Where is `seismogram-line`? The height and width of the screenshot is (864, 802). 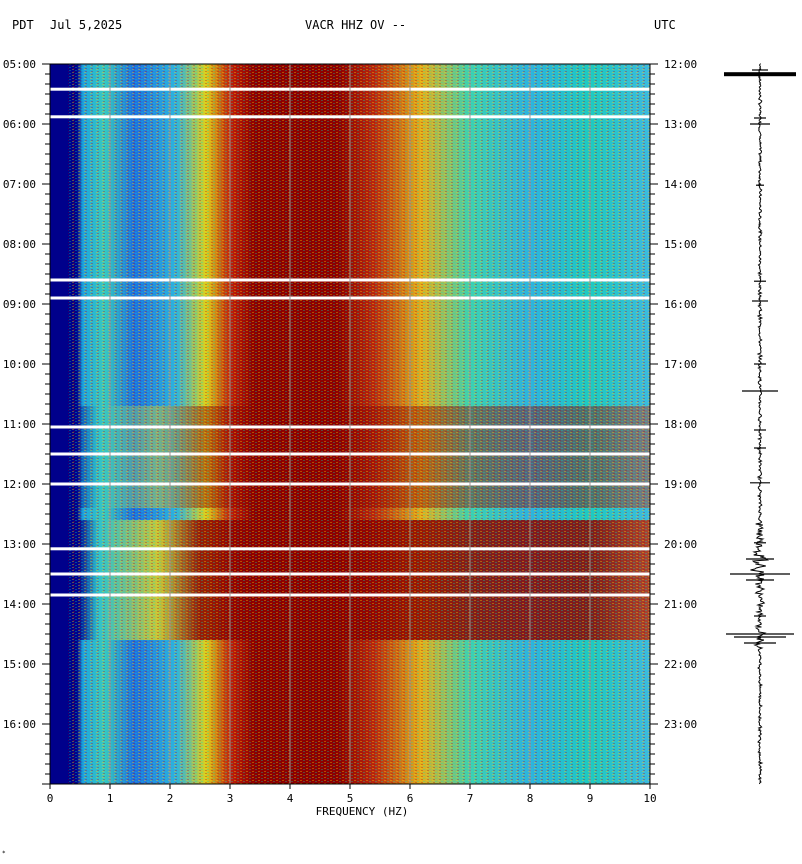 seismogram-line is located at coordinates (760, 424).